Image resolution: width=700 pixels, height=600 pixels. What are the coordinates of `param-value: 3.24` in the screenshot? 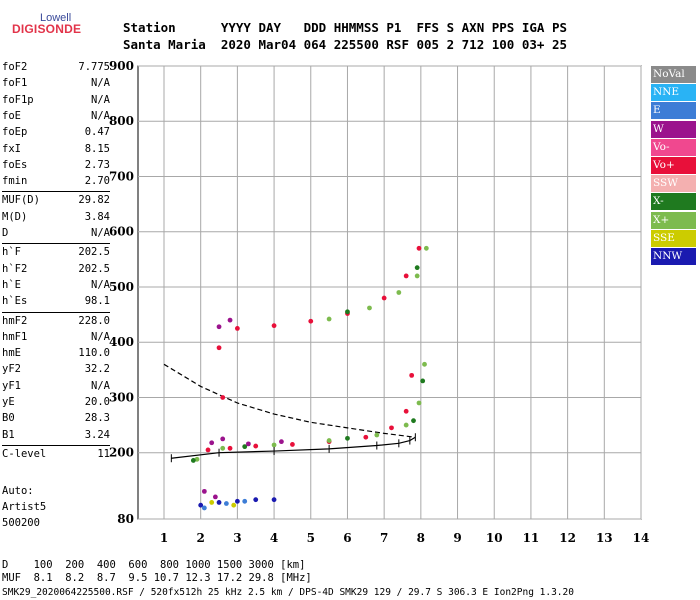 It's located at (97, 434).